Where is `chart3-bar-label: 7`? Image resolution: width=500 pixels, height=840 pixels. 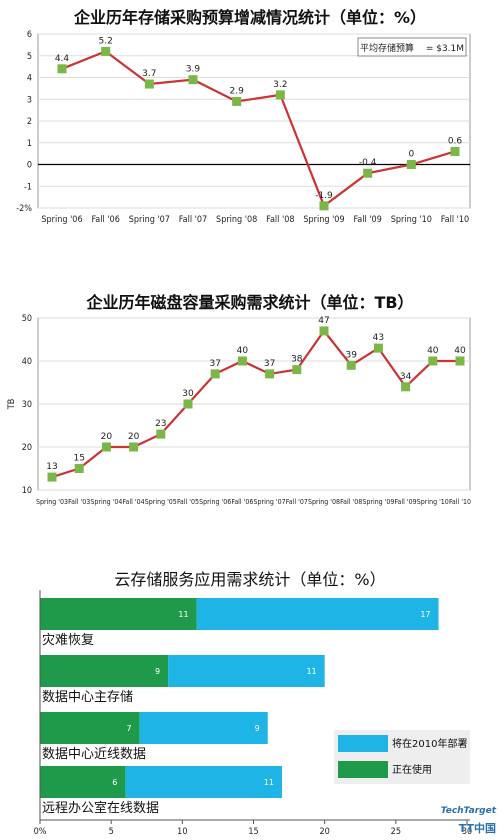 chart3-bar-label: 7 is located at coordinates (129, 728).